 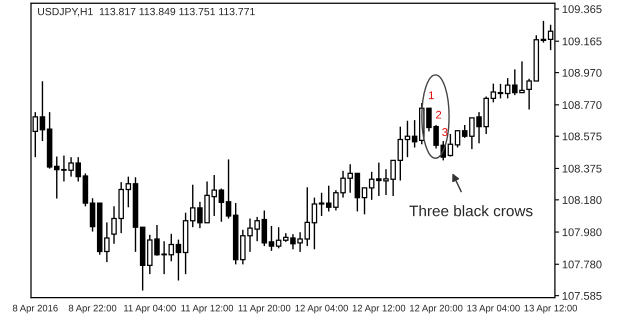 I want to click on y-tick-label: 108.375, so click(x=582, y=168).